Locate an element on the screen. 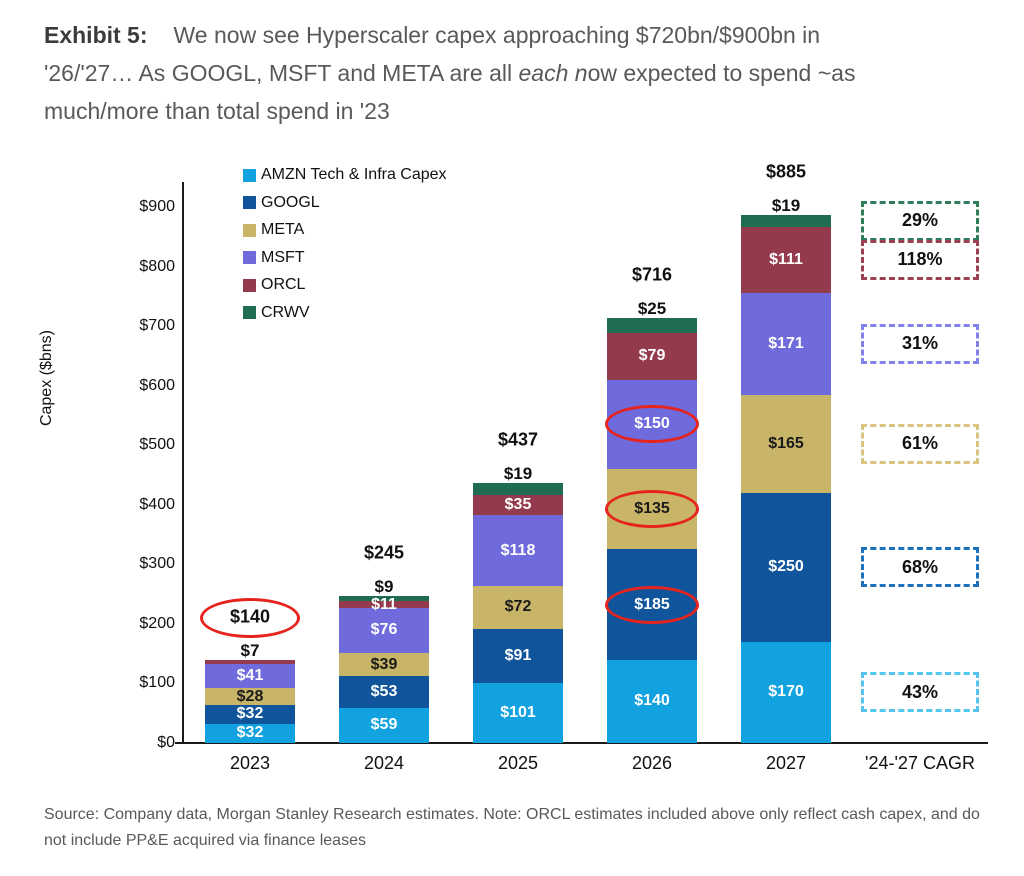 The height and width of the screenshot is (876, 1024). segment-value-label: $250 is located at coordinates (786, 567).